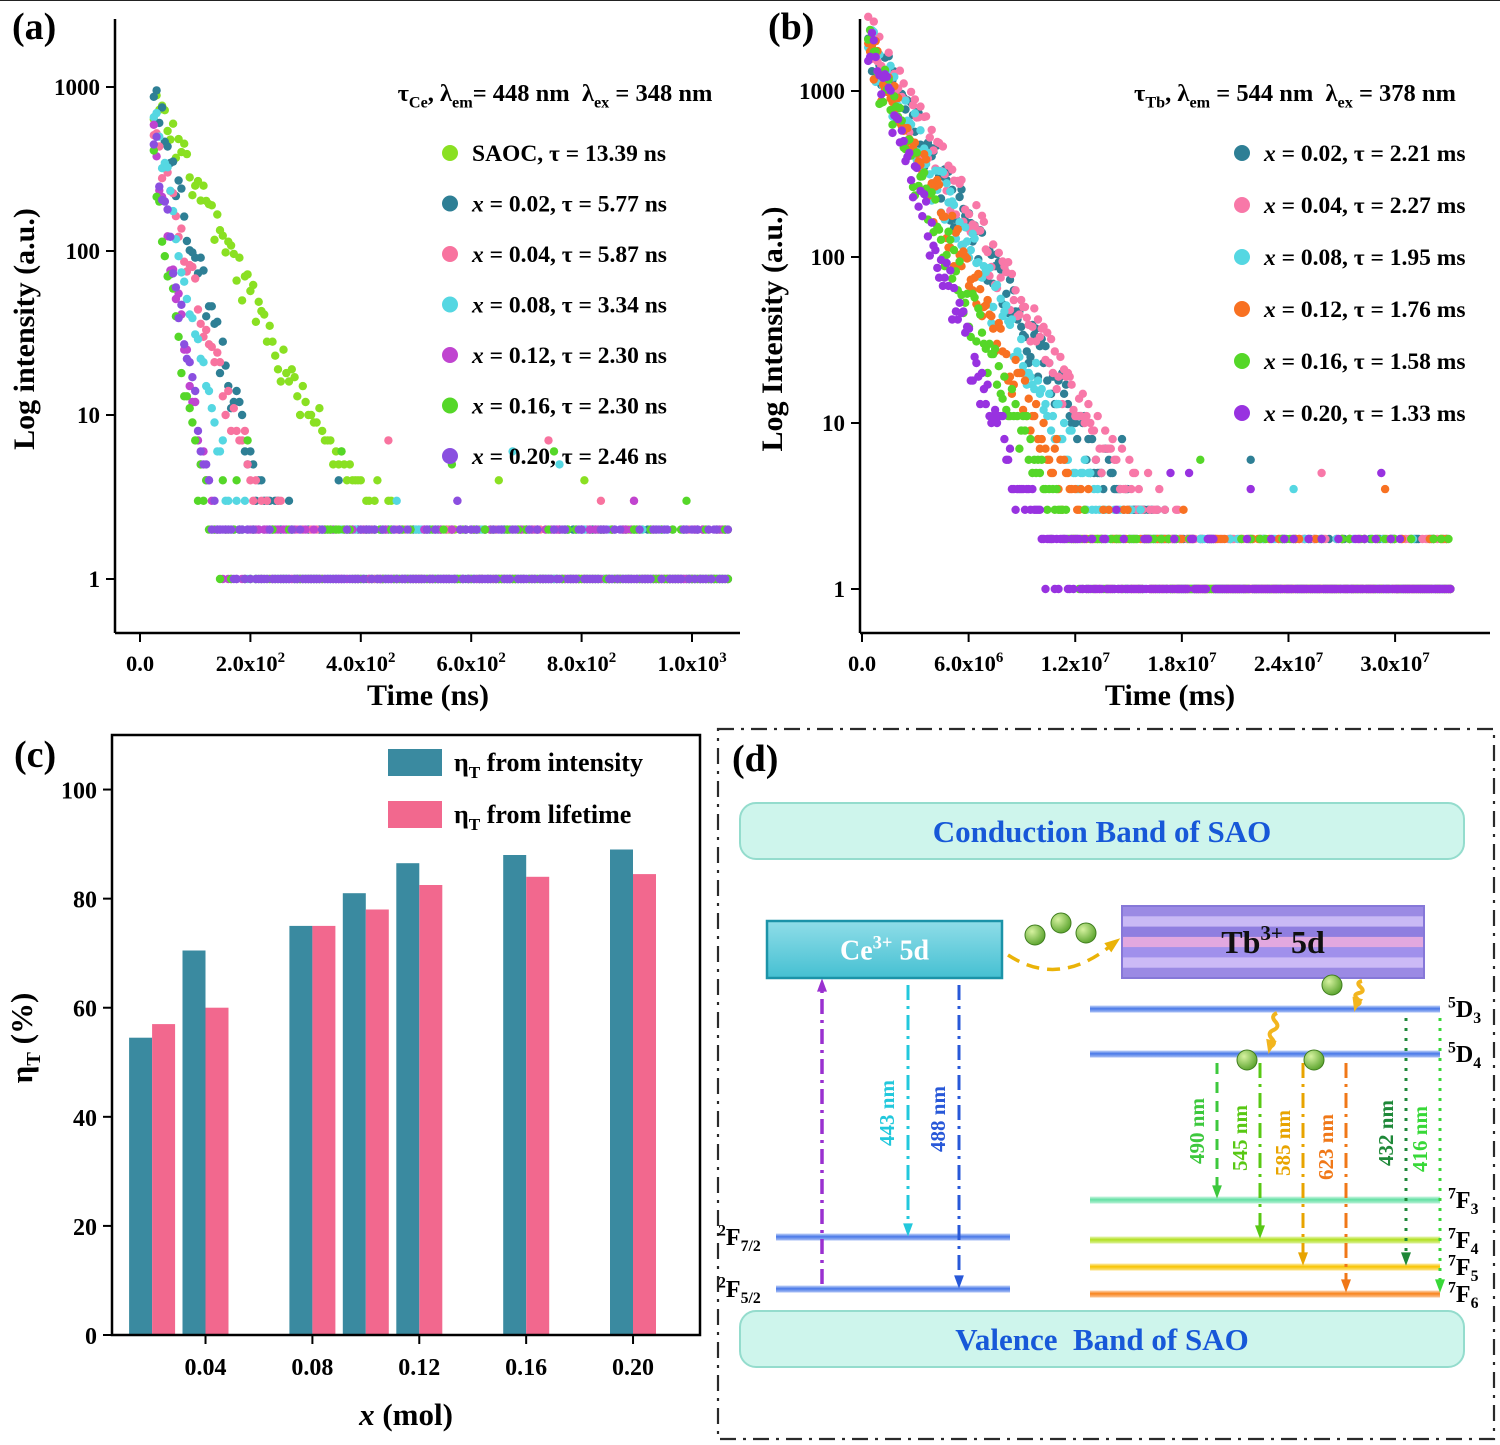 The height and width of the screenshot is (1445, 1500). I want to click on x-tick-label: 1.0x10³, so click(691, 663).